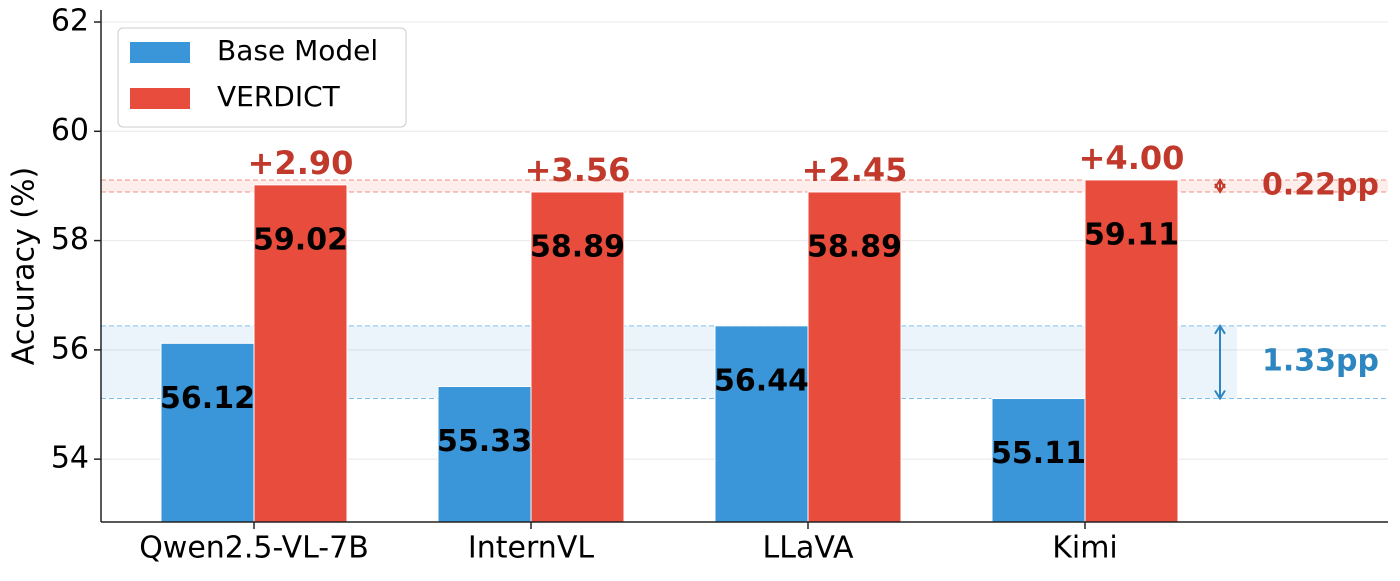 Image resolution: width=1400 pixels, height=581 pixels. I want to click on y-tick-label: 58, so click(70, 239).